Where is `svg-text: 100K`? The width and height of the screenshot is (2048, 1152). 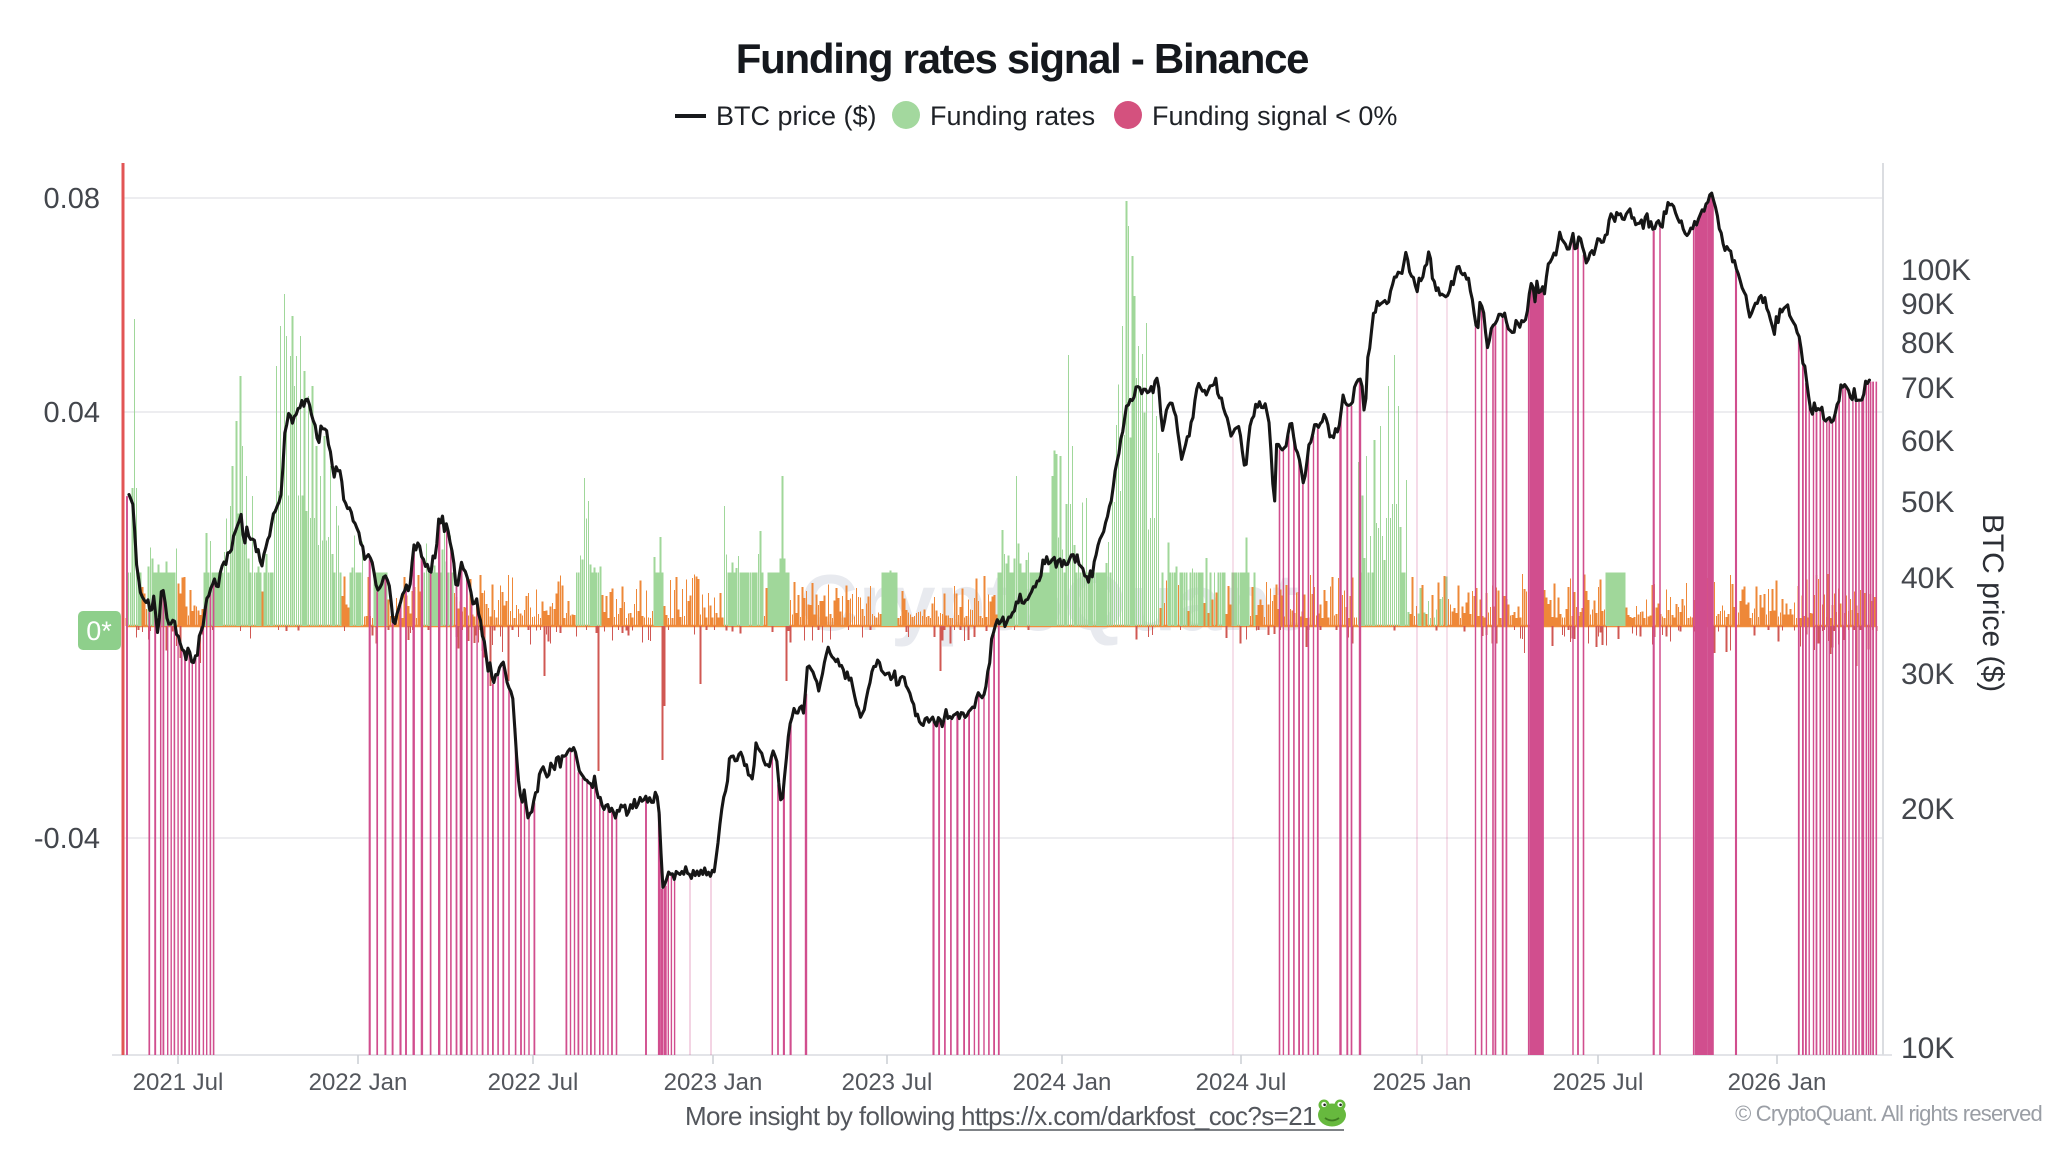
svg-text: 100K is located at coordinates (1936, 270).